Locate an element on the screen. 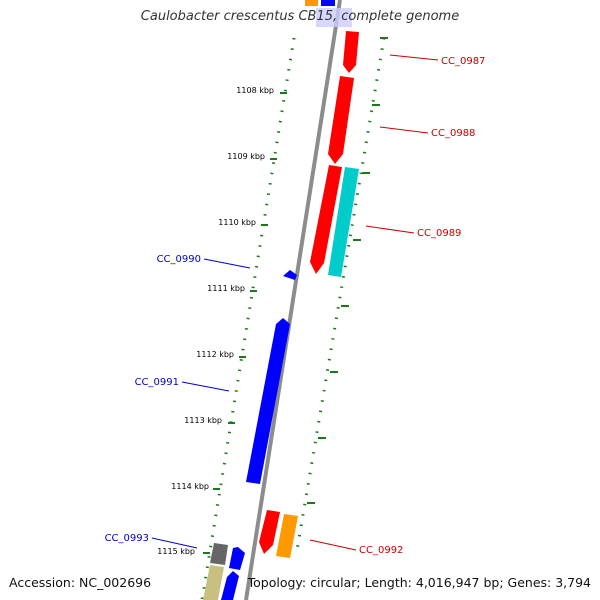 The width and height of the screenshot is (600, 600). gene-label-CC_0991: CC_0991 is located at coordinates (157, 382).